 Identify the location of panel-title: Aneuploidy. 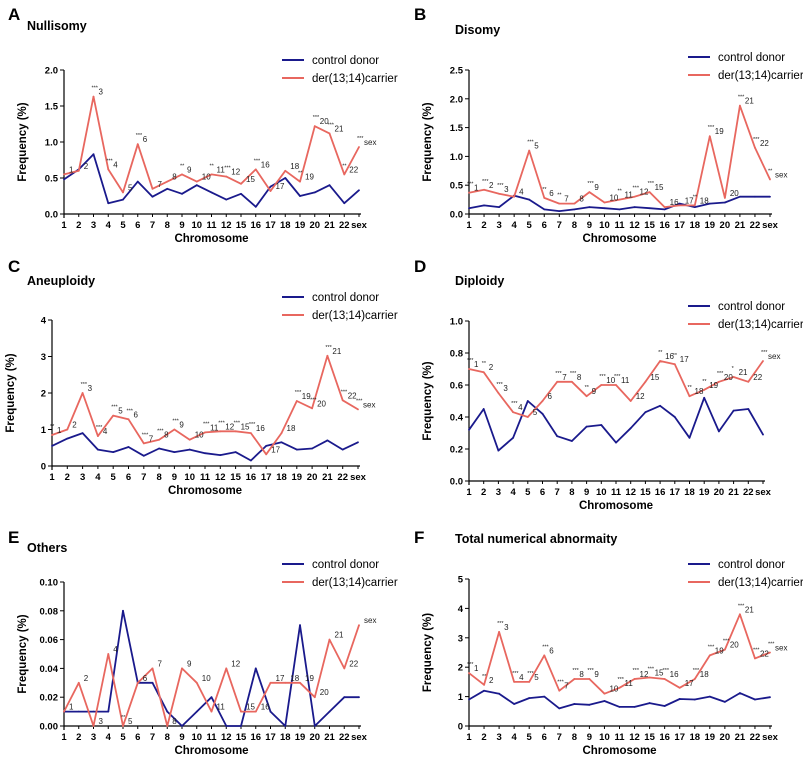
(61, 281).